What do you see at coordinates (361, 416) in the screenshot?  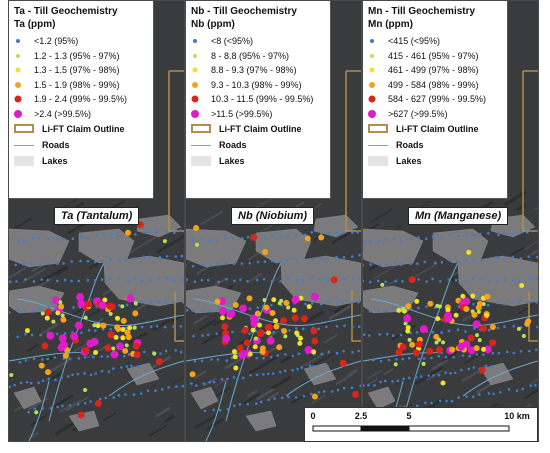 I see `scale-tick-1: 2.5` at bounding box center [361, 416].